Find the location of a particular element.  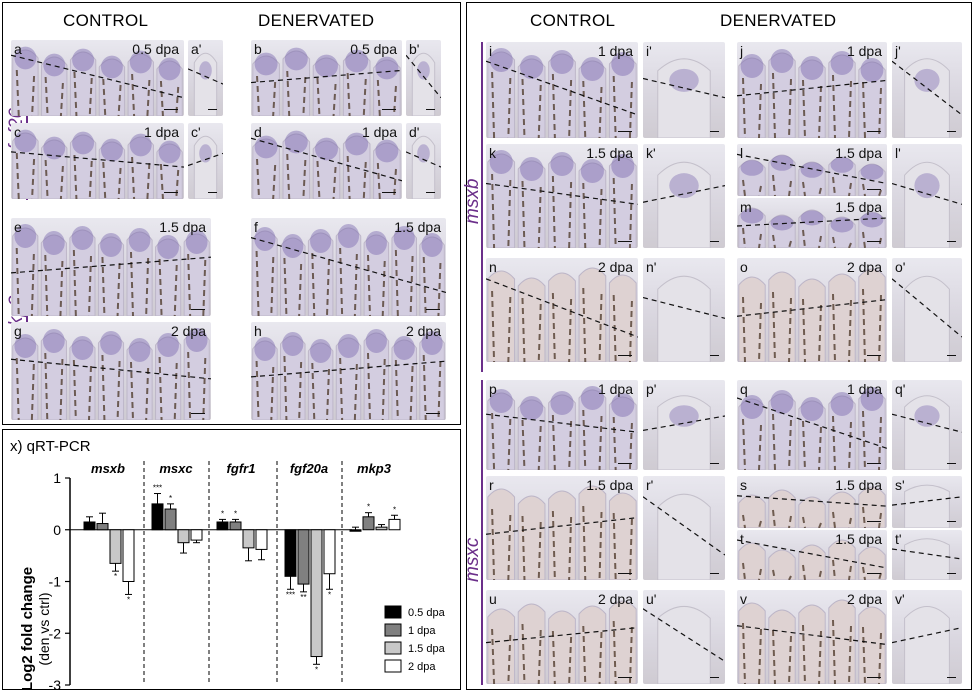

panel-letter: b' is located at coordinates (414, 49).